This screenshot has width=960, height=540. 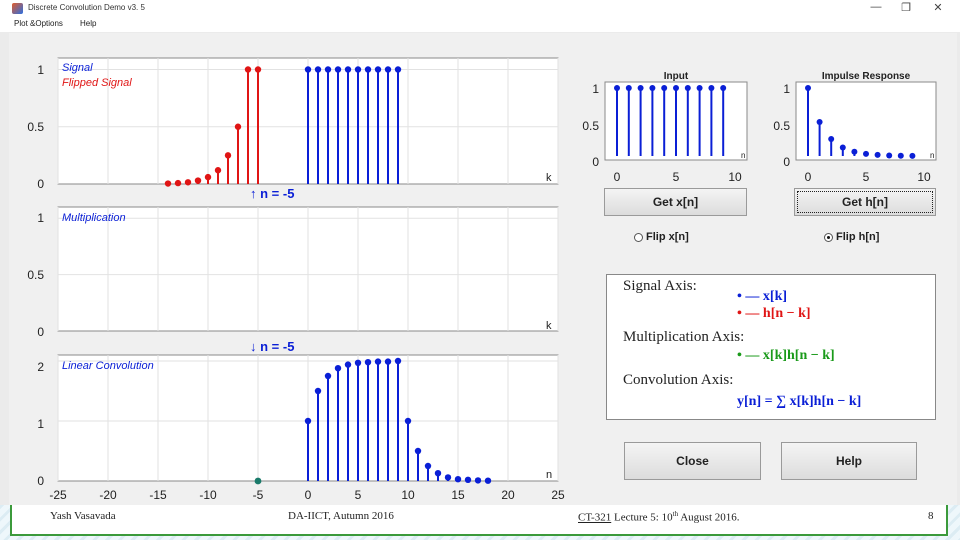 What do you see at coordinates (786, 89) in the screenshot?
I see `impulse-ytick-1: 1` at bounding box center [786, 89].